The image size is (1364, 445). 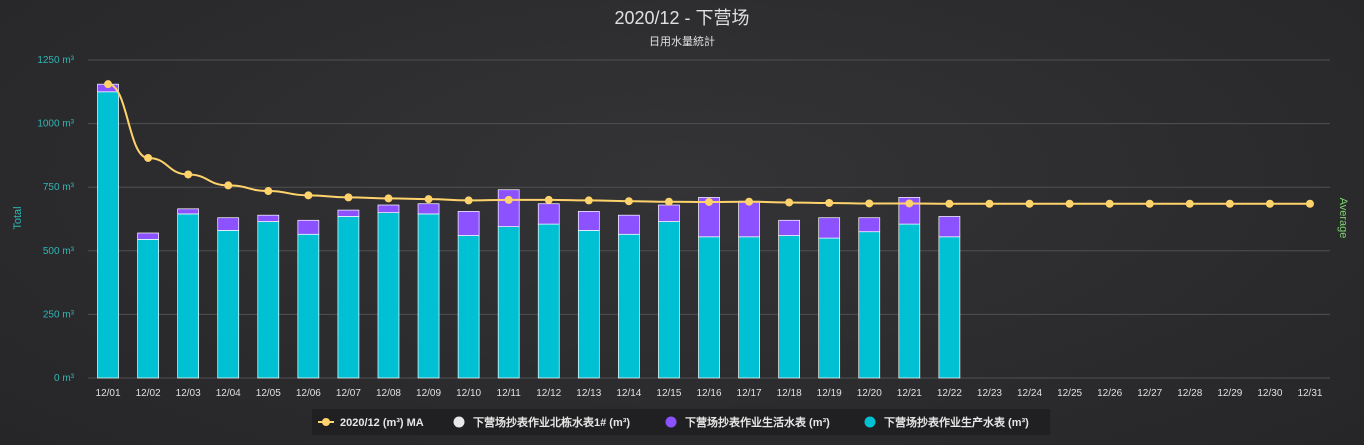 I want to click on x-tick-label: 12/11, so click(x=509, y=393).